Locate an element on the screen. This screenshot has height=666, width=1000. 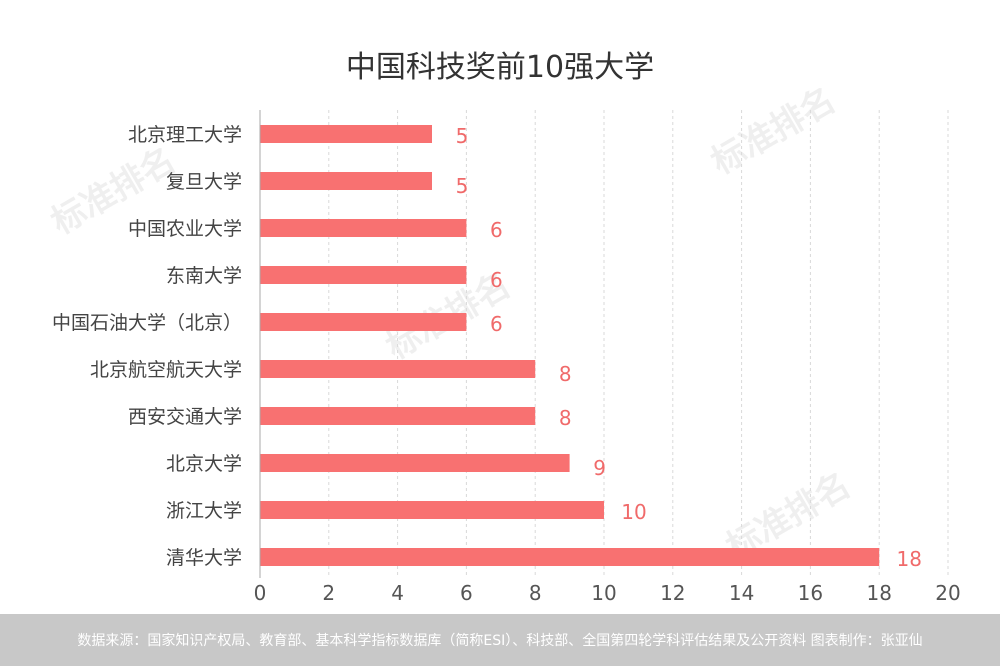
x-tick-label: 16 is located at coordinates (810, 593).